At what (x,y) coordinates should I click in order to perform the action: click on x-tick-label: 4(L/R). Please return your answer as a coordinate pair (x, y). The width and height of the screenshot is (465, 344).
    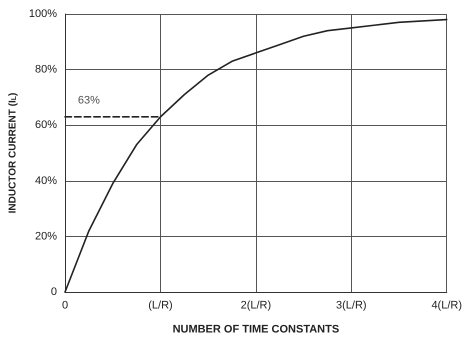
    Looking at the image, I should click on (446, 306).